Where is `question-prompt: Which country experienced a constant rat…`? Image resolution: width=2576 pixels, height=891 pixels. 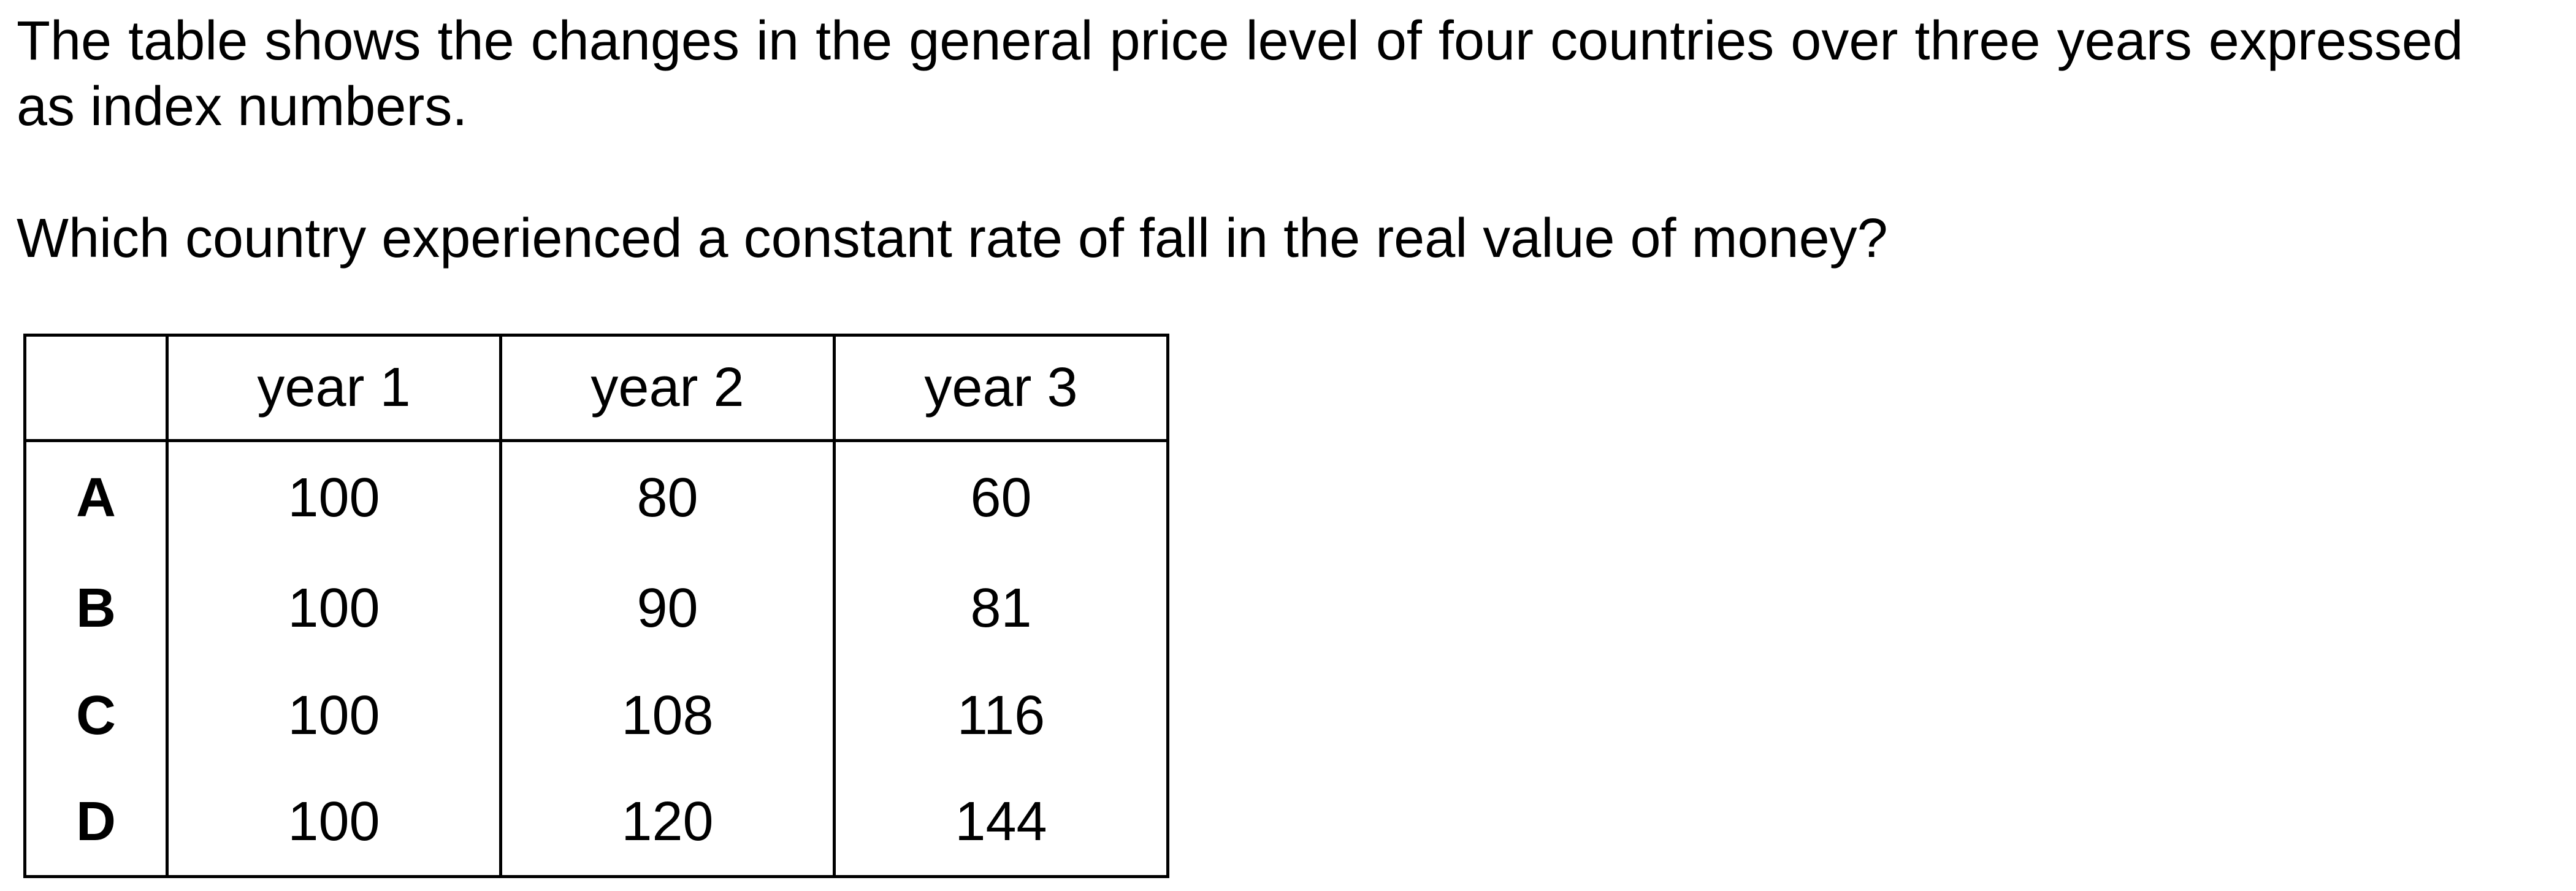
question-prompt: Which country experienced a constant rat… is located at coordinates (952, 238).